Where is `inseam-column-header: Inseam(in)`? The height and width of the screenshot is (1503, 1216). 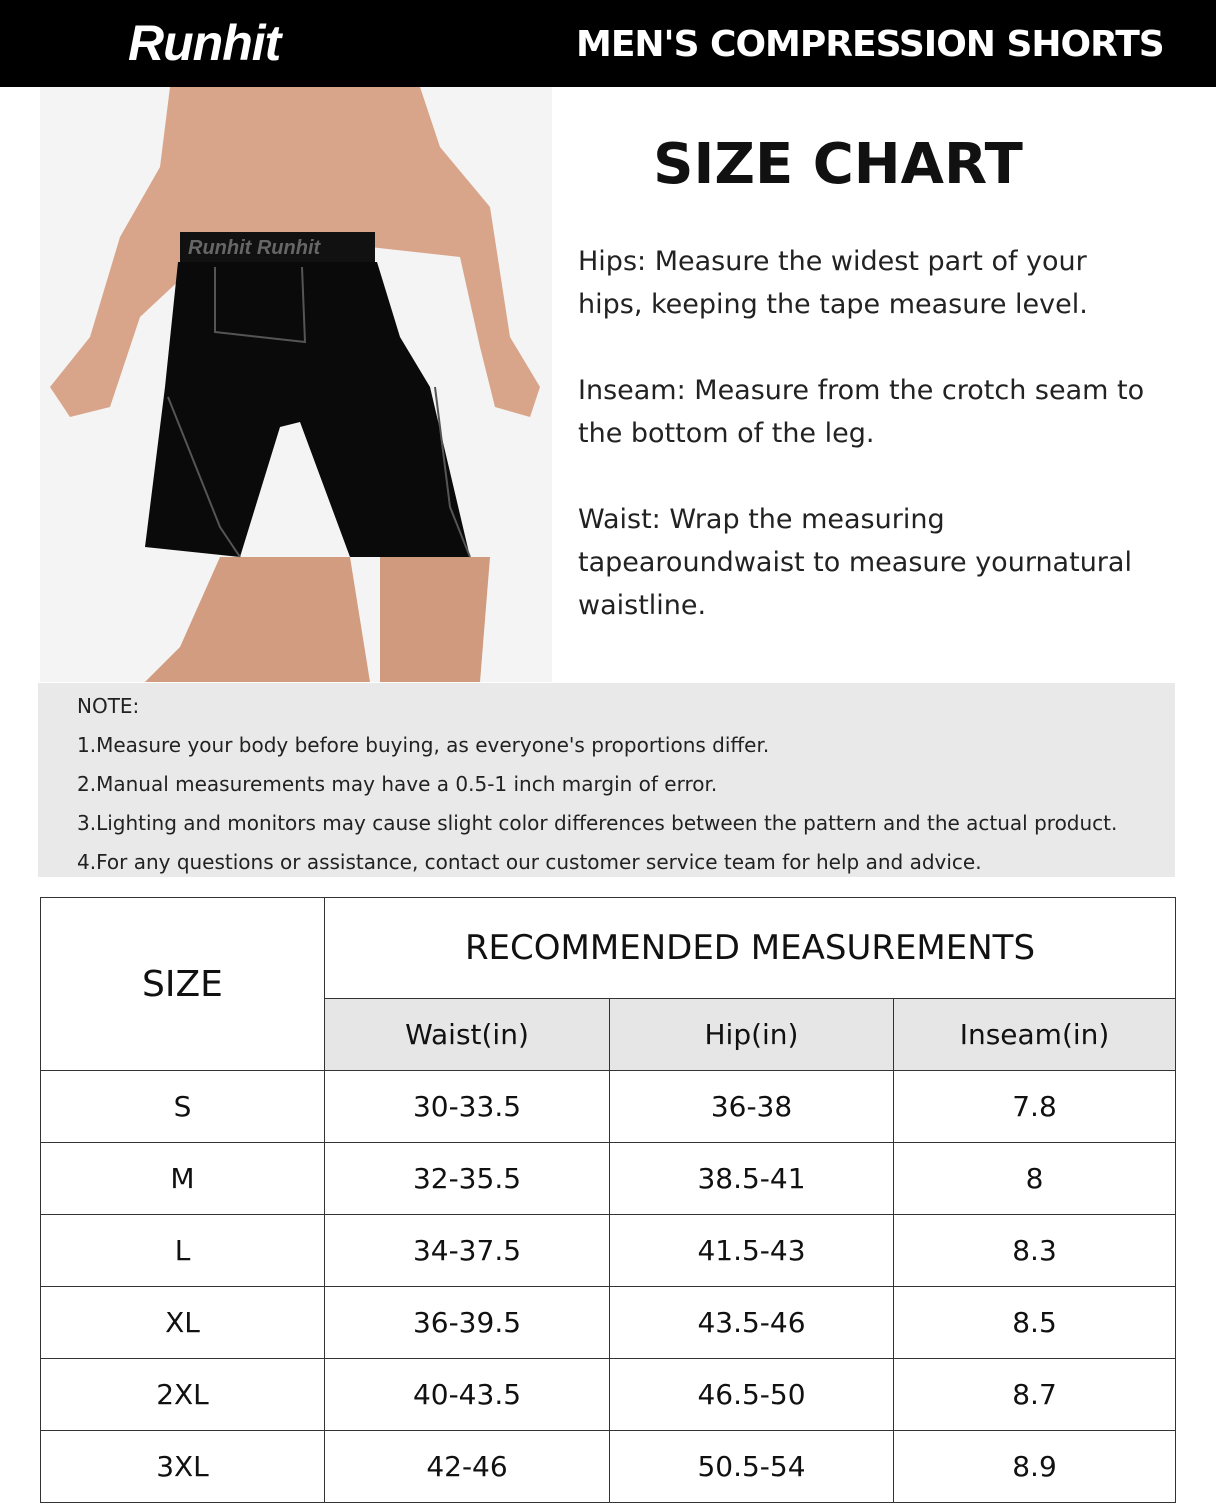
inseam-column-header: Inseam(in) is located at coordinates (1034, 1034).